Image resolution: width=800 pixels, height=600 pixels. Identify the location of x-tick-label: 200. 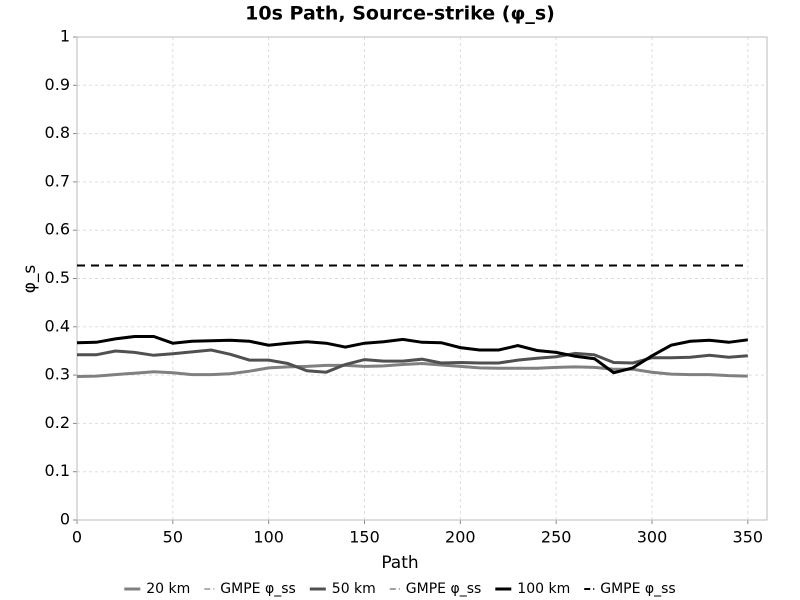
(460, 537).